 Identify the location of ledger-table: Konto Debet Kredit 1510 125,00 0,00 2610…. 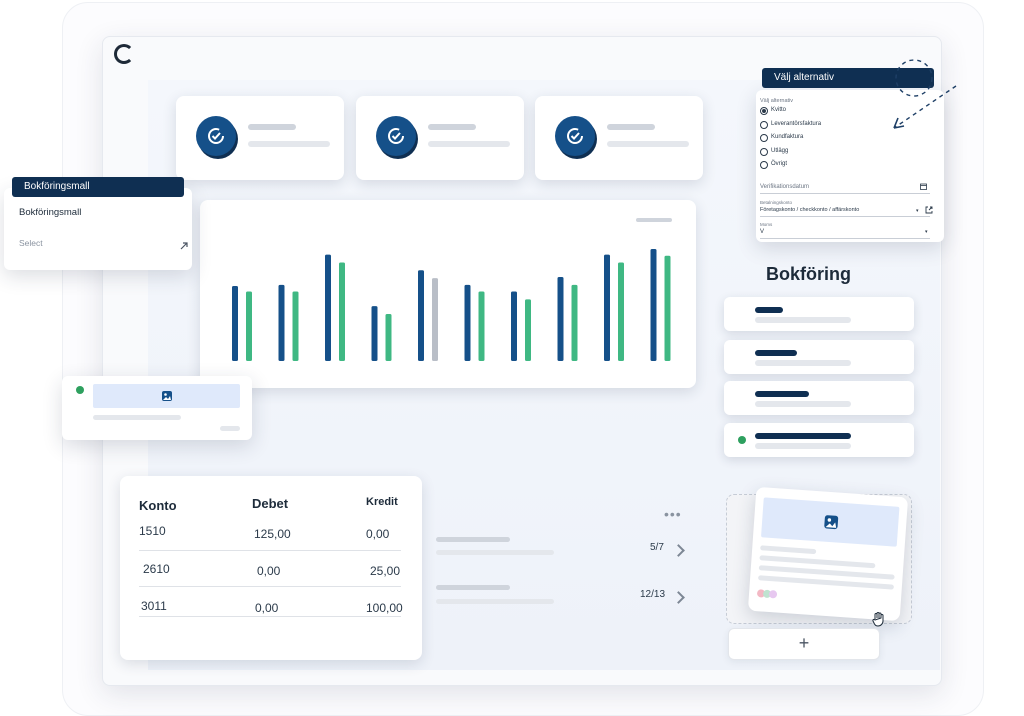
(271, 568).